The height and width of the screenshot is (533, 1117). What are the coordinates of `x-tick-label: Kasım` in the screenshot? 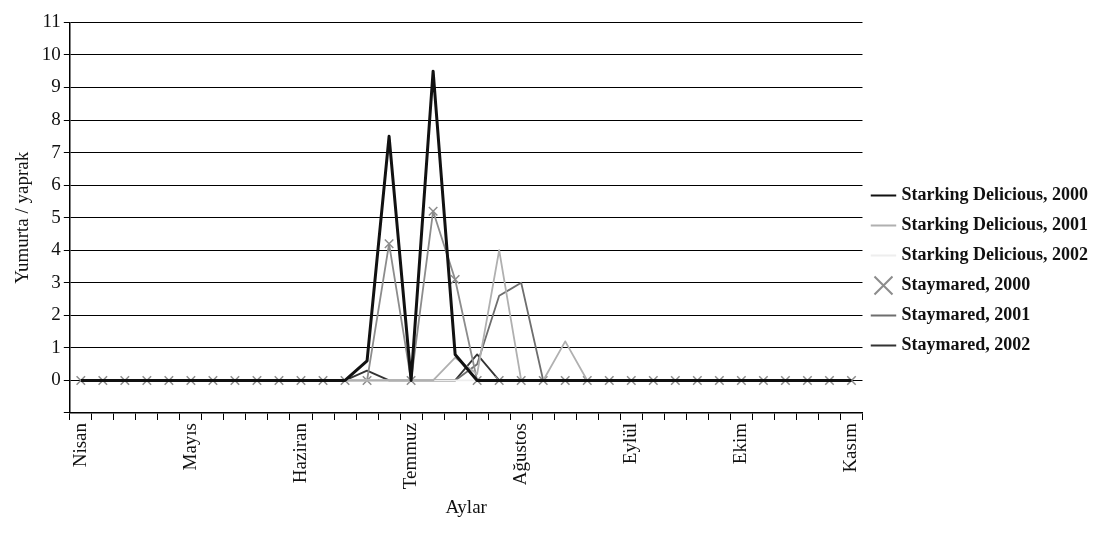 It's located at (850, 447).